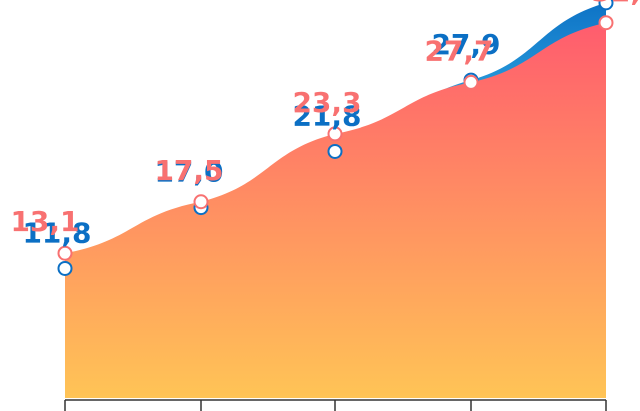 This screenshot has height=411, width=640. What do you see at coordinates (465, 44) in the screenshot?
I see `series-1-label-4: 27,9` at bounding box center [465, 44].